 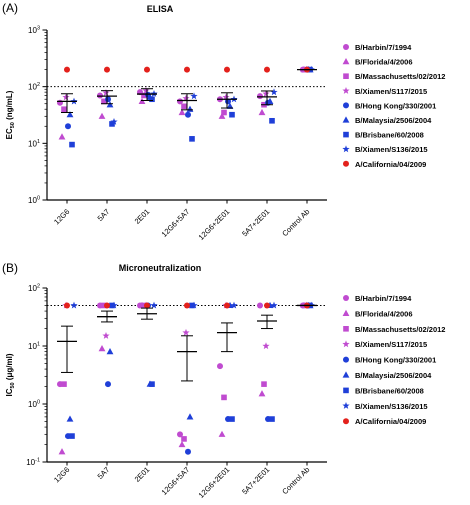 I want to click on y-tick-exponent: -1, so click(x=37, y=461).